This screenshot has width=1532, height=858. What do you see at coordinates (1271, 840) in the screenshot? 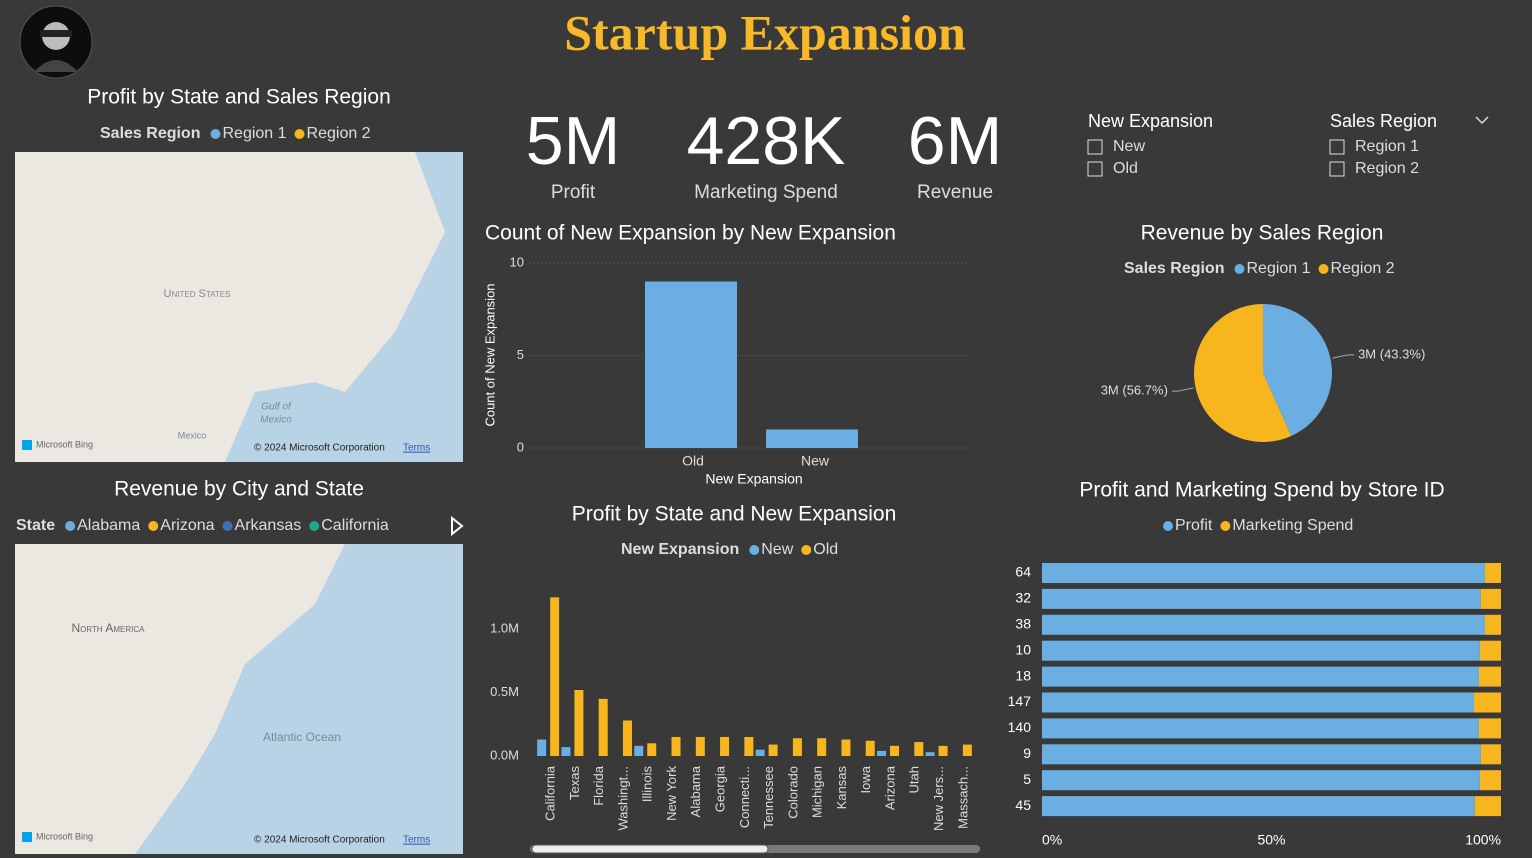
I see `x-tick-label: 50%` at bounding box center [1271, 840].